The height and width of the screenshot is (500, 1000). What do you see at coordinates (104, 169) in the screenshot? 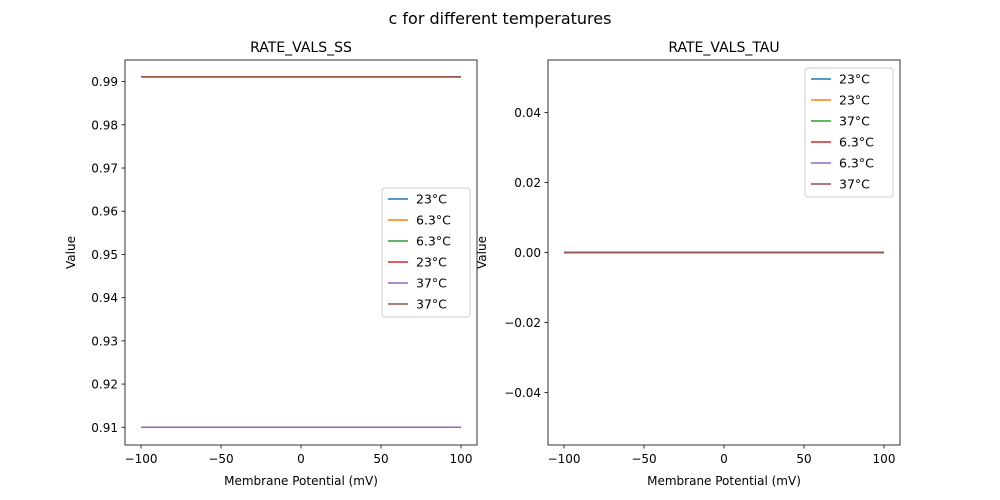
I see `y-tick-label: 0.97` at bounding box center [104, 169].